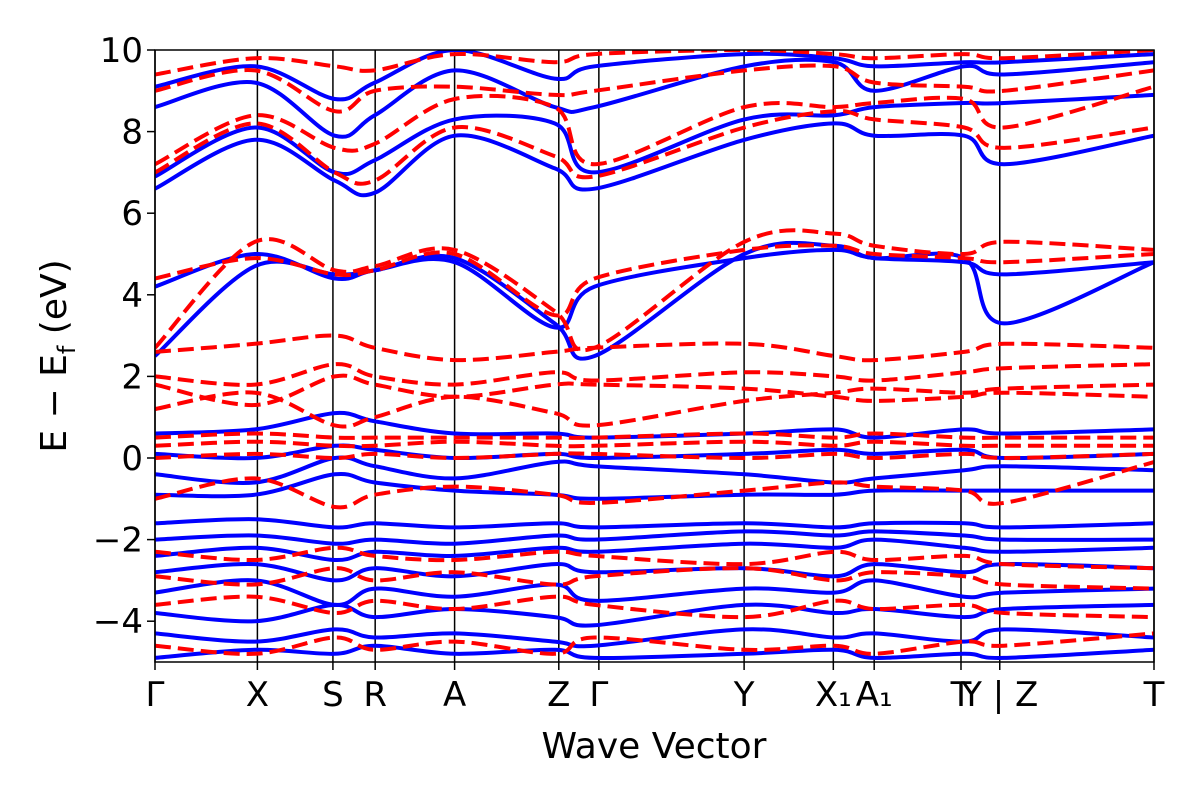 This screenshot has height=800, width=1200. Describe the element at coordinates (54, 302) in the screenshot. I see `y-axis-label-unit: (eV)` at that location.